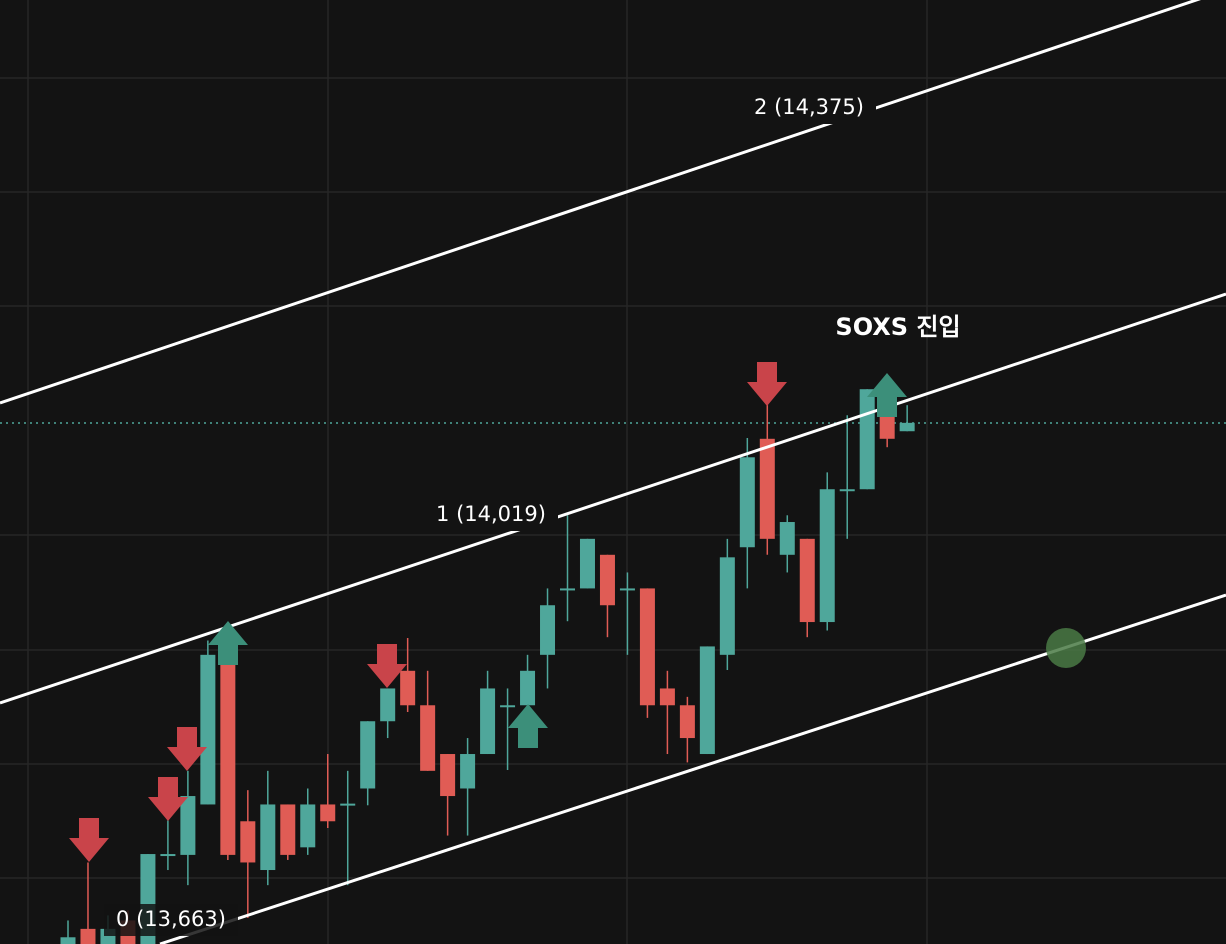  I want to click on channel-label: 0 (13,663), so click(171, 919).